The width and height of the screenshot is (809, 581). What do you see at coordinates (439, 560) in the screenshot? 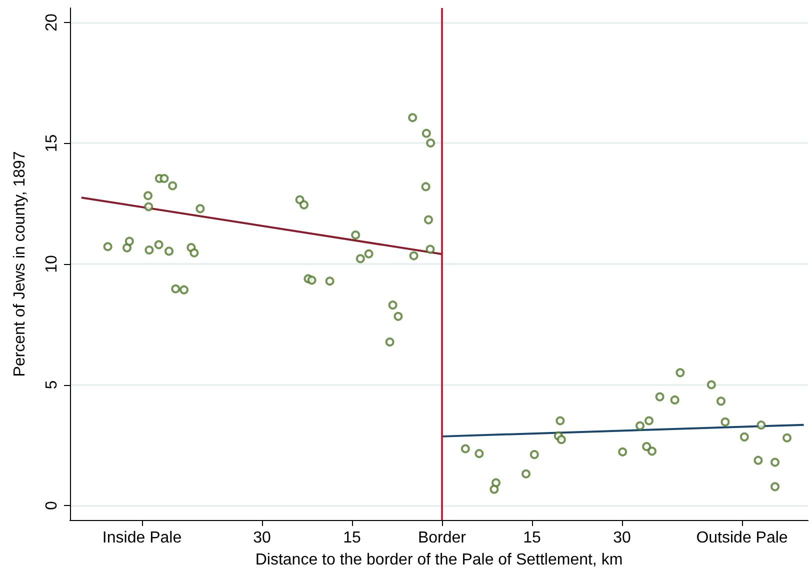
I see `x-axis-title: Distance to the border of the Pale of Settlement, km` at bounding box center [439, 560].